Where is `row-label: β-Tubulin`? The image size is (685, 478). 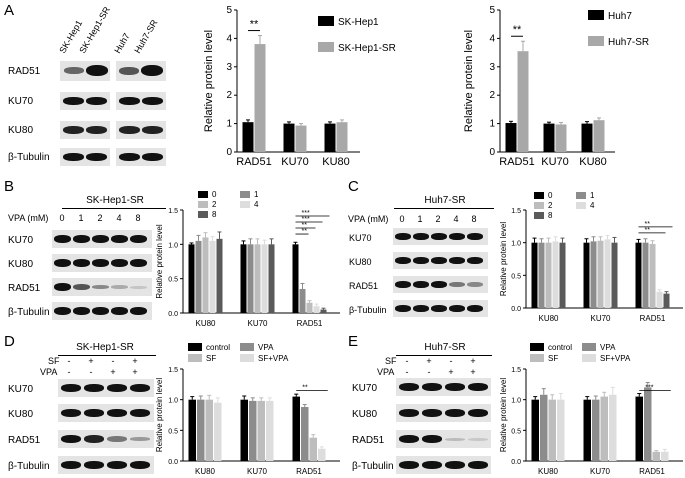 row-label: β-Tubulin is located at coordinates (373, 466).